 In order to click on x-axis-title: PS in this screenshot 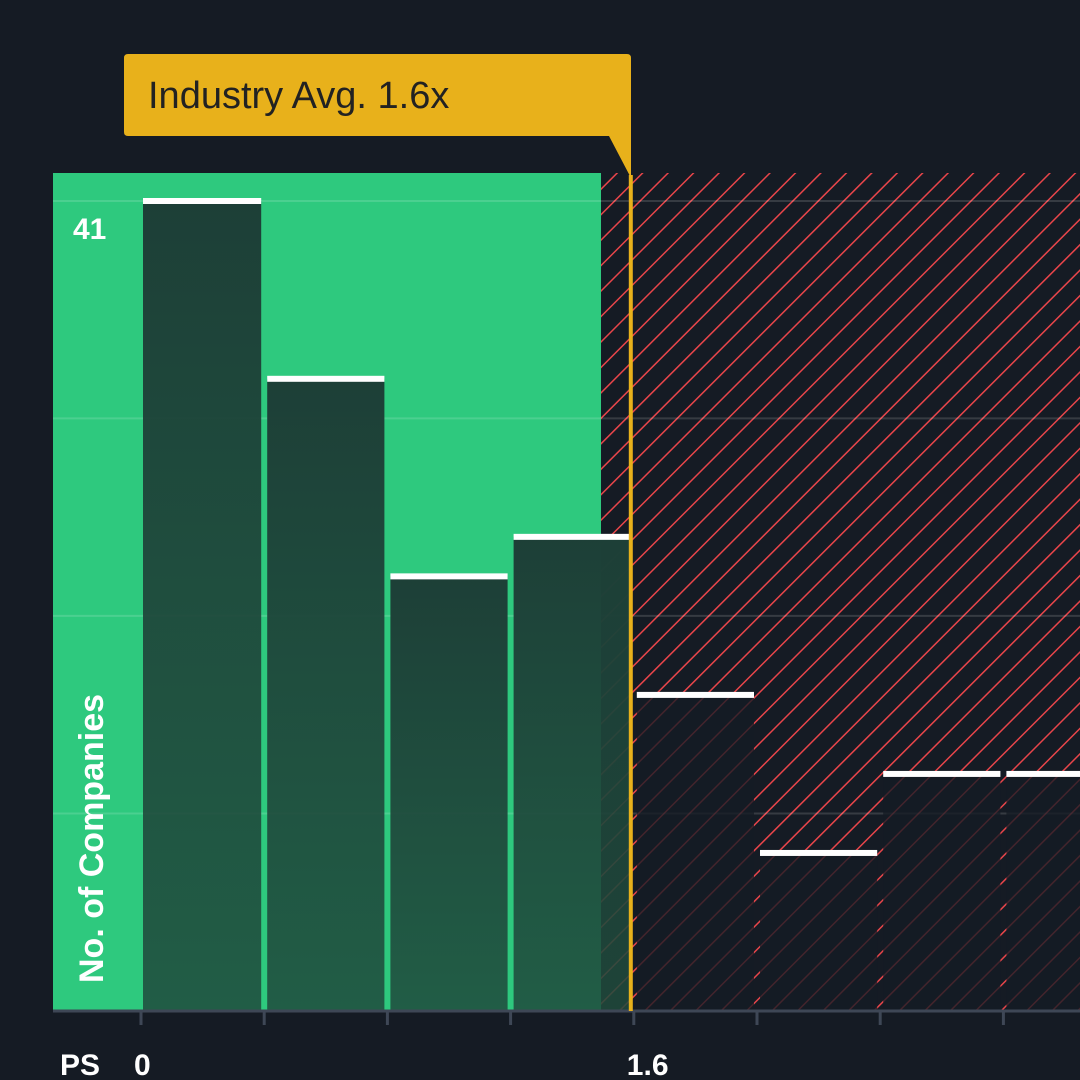, I will do `click(80, 1064)`.